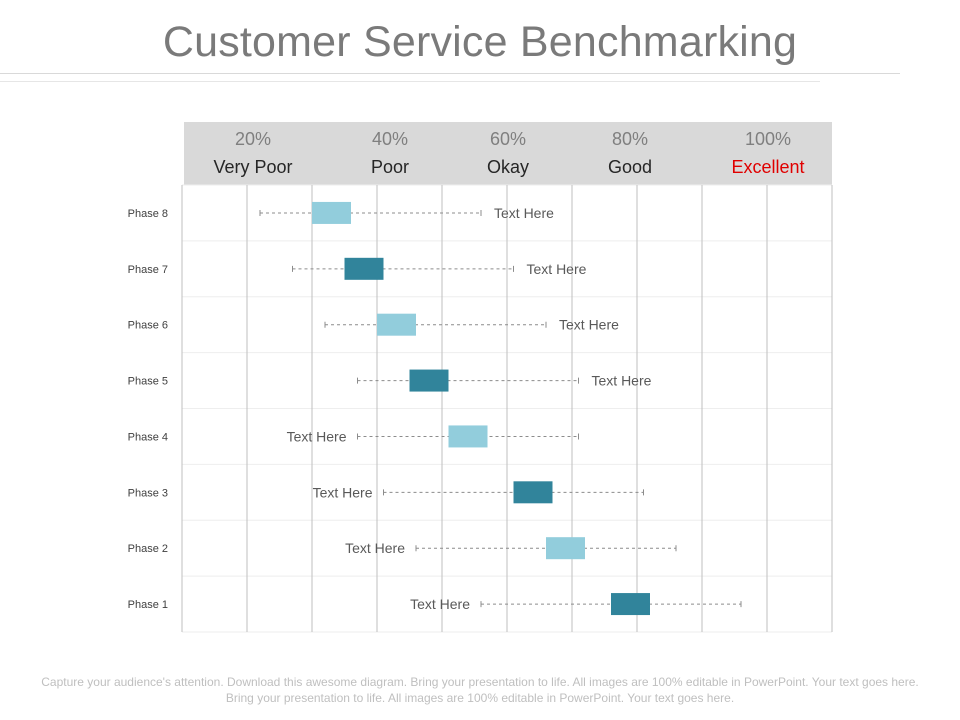 The height and width of the screenshot is (720, 960). Describe the element at coordinates (507, 167) in the screenshot. I see `scale-label: Okay` at that location.